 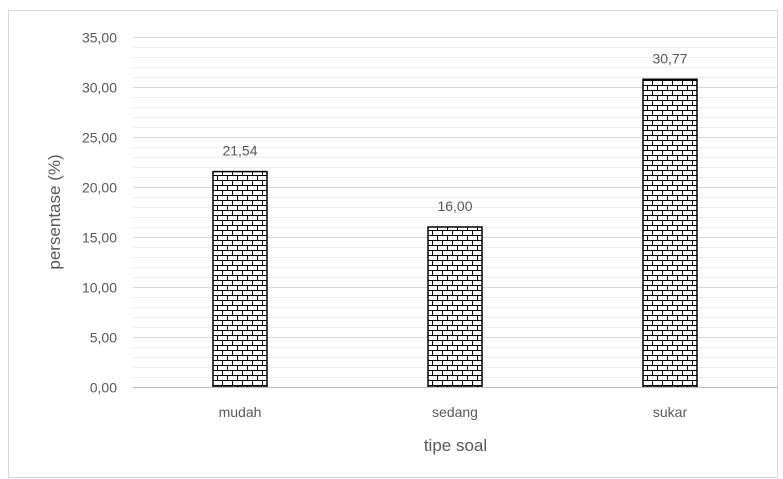 I want to click on x-tick-label-sedang: sedang, so click(x=455, y=412).